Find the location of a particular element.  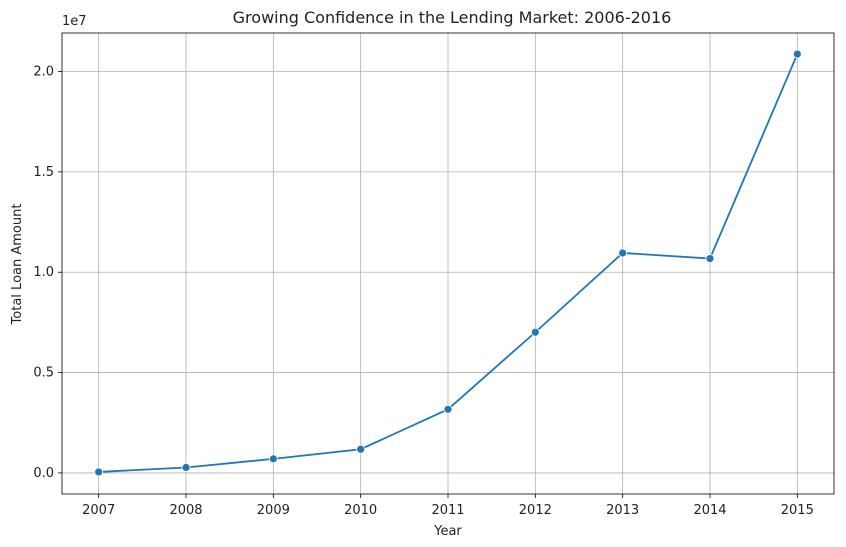

x-tick-label: 2009 is located at coordinates (273, 510).